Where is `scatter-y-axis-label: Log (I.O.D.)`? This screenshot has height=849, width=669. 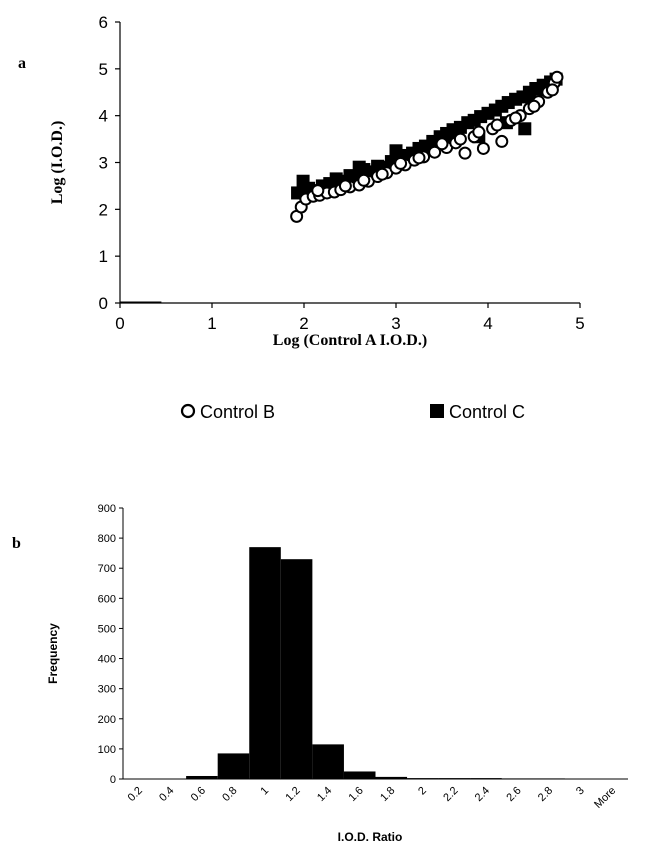 scatter-y-axis-label: Log (I.O.D.) is located at coordinates (57, 163).